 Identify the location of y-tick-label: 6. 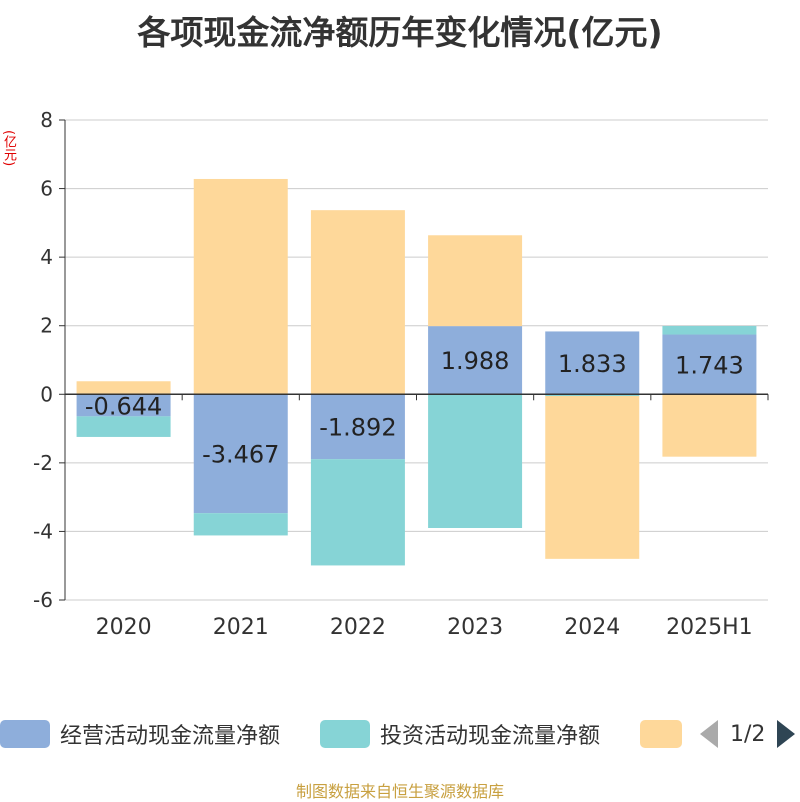
(46, 189).